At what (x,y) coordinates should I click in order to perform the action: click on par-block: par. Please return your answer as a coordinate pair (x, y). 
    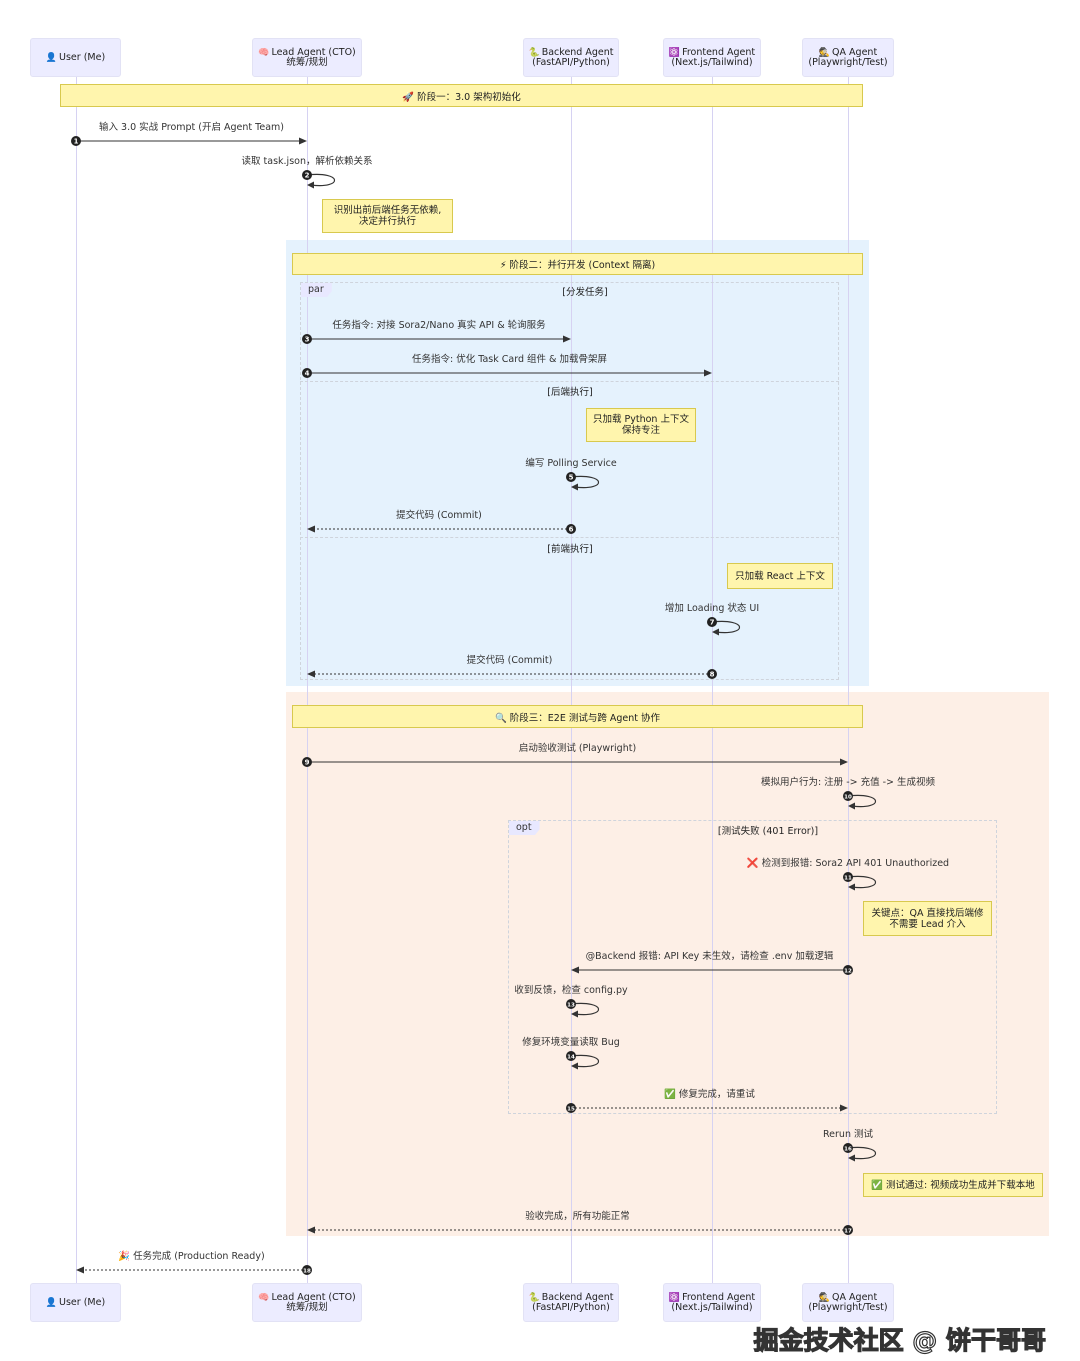
    Looking at the image, I should click on (569, 481).